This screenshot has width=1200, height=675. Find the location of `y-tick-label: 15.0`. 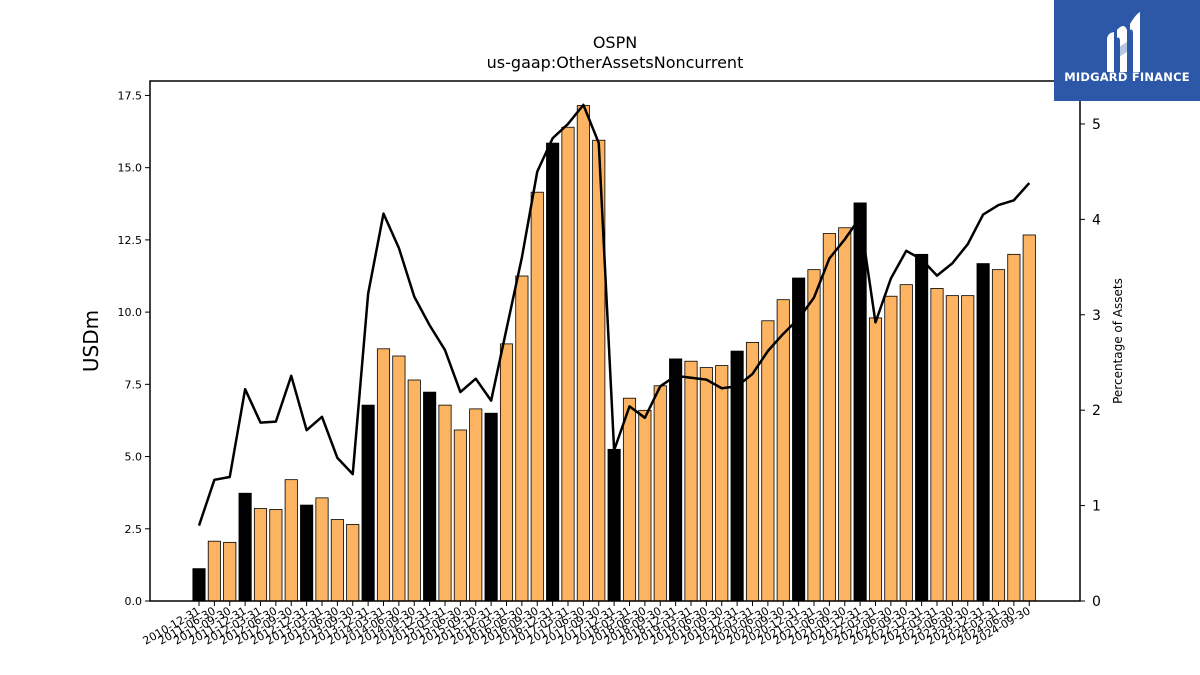

y-tick-label: 15.0 is located at coordinates (130, 168).